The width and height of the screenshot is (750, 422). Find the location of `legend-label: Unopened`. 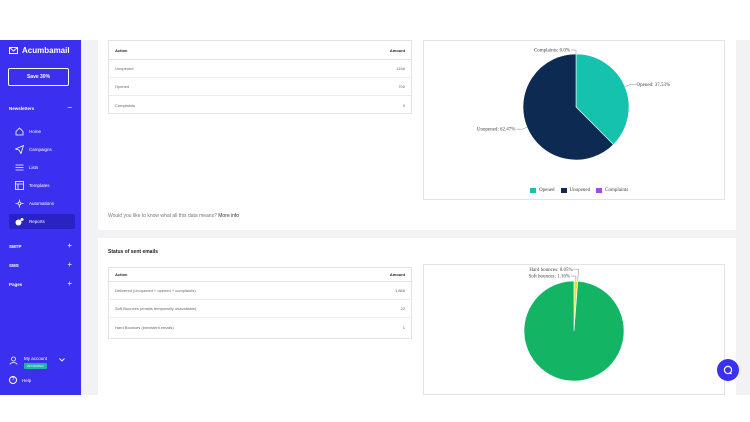

legend-label: Unopened is located at coordinates (580, 190).